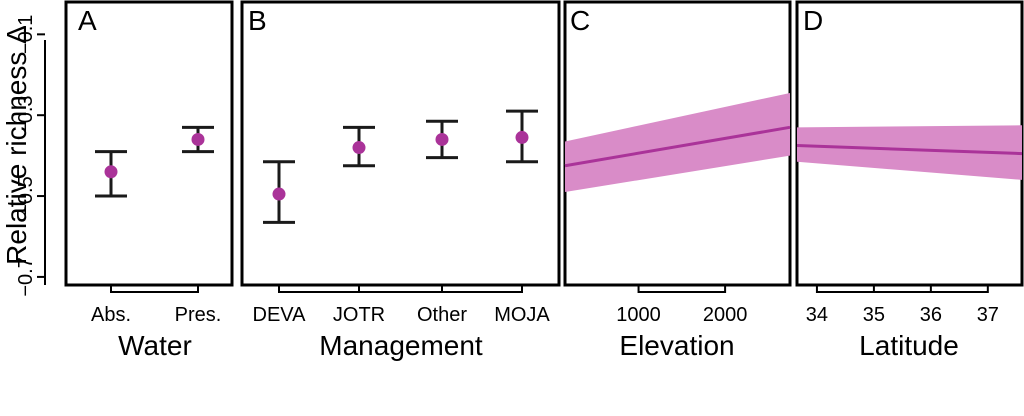  Describe the element at coordinates (988, 315) in the screenshot. I see `x-tick-label: 37` at that location.